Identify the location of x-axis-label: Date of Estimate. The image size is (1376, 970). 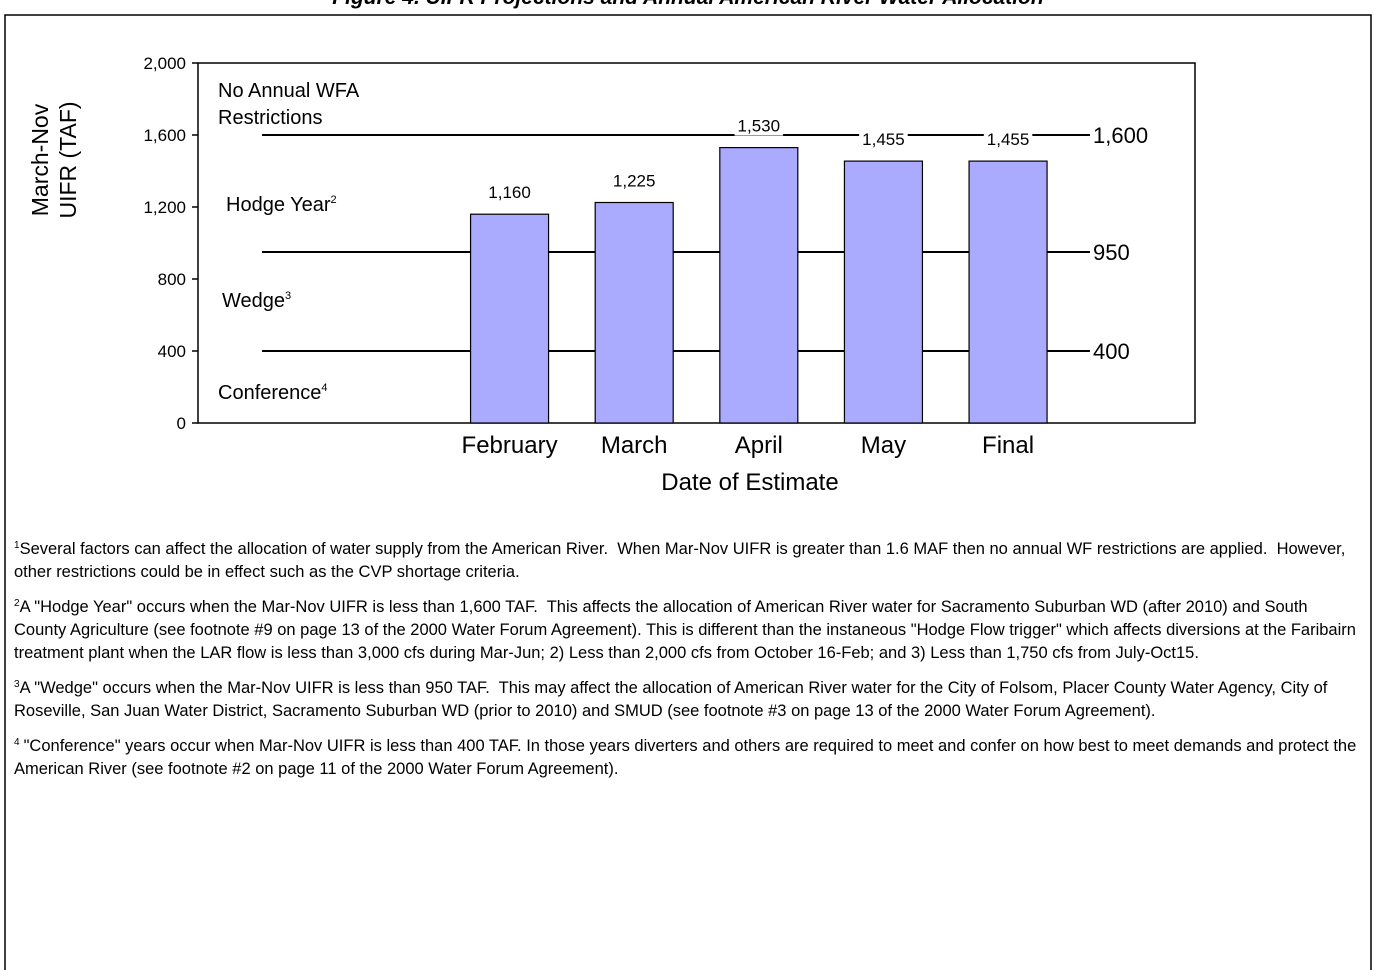
(749, 482).